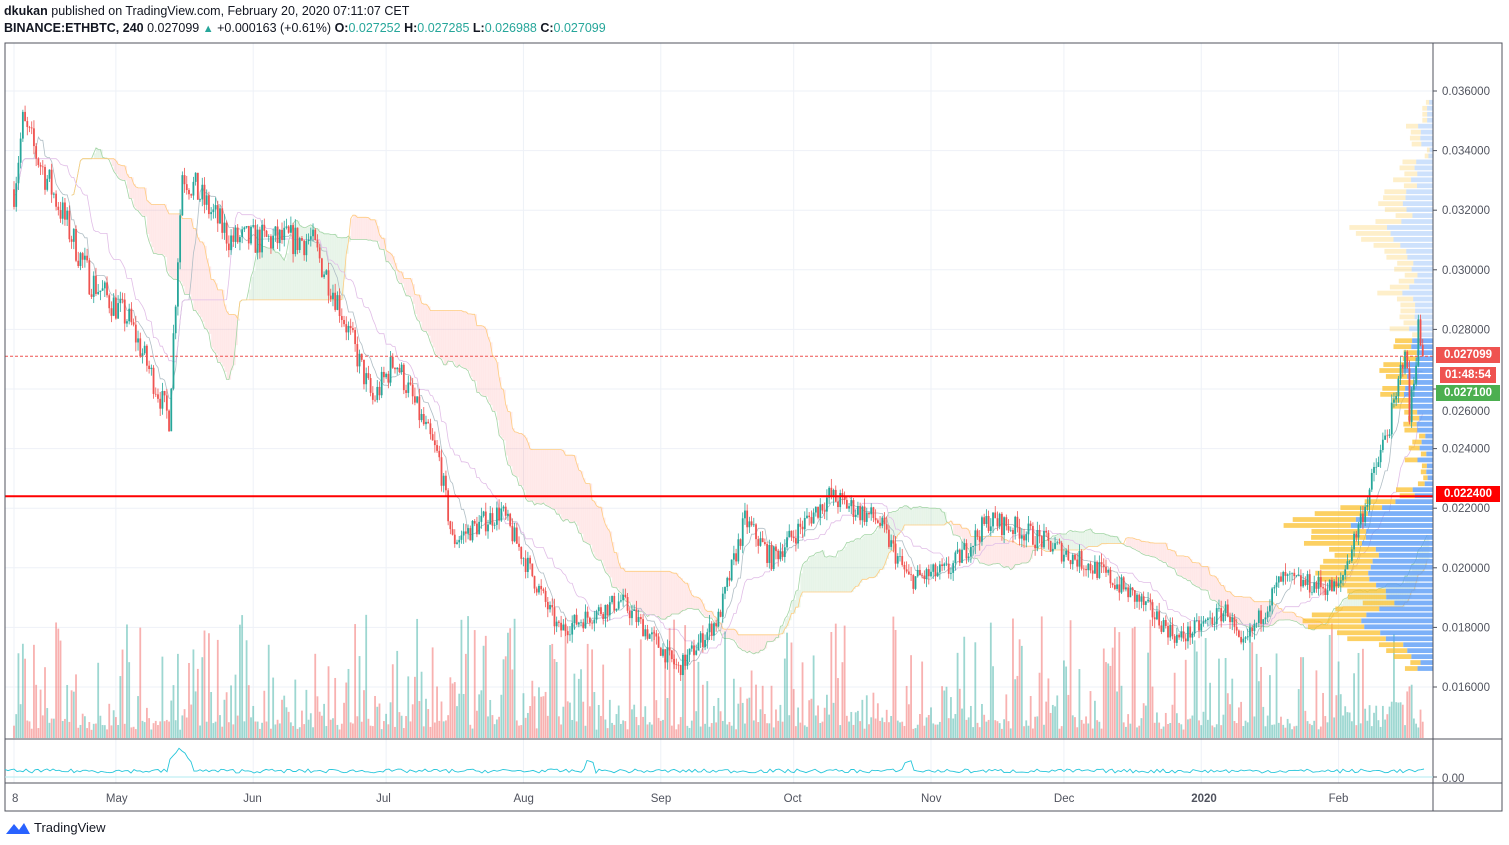 The height and width of the screenshot is (845, 1509). I want to click on author: dkukan, so click(26, 11).